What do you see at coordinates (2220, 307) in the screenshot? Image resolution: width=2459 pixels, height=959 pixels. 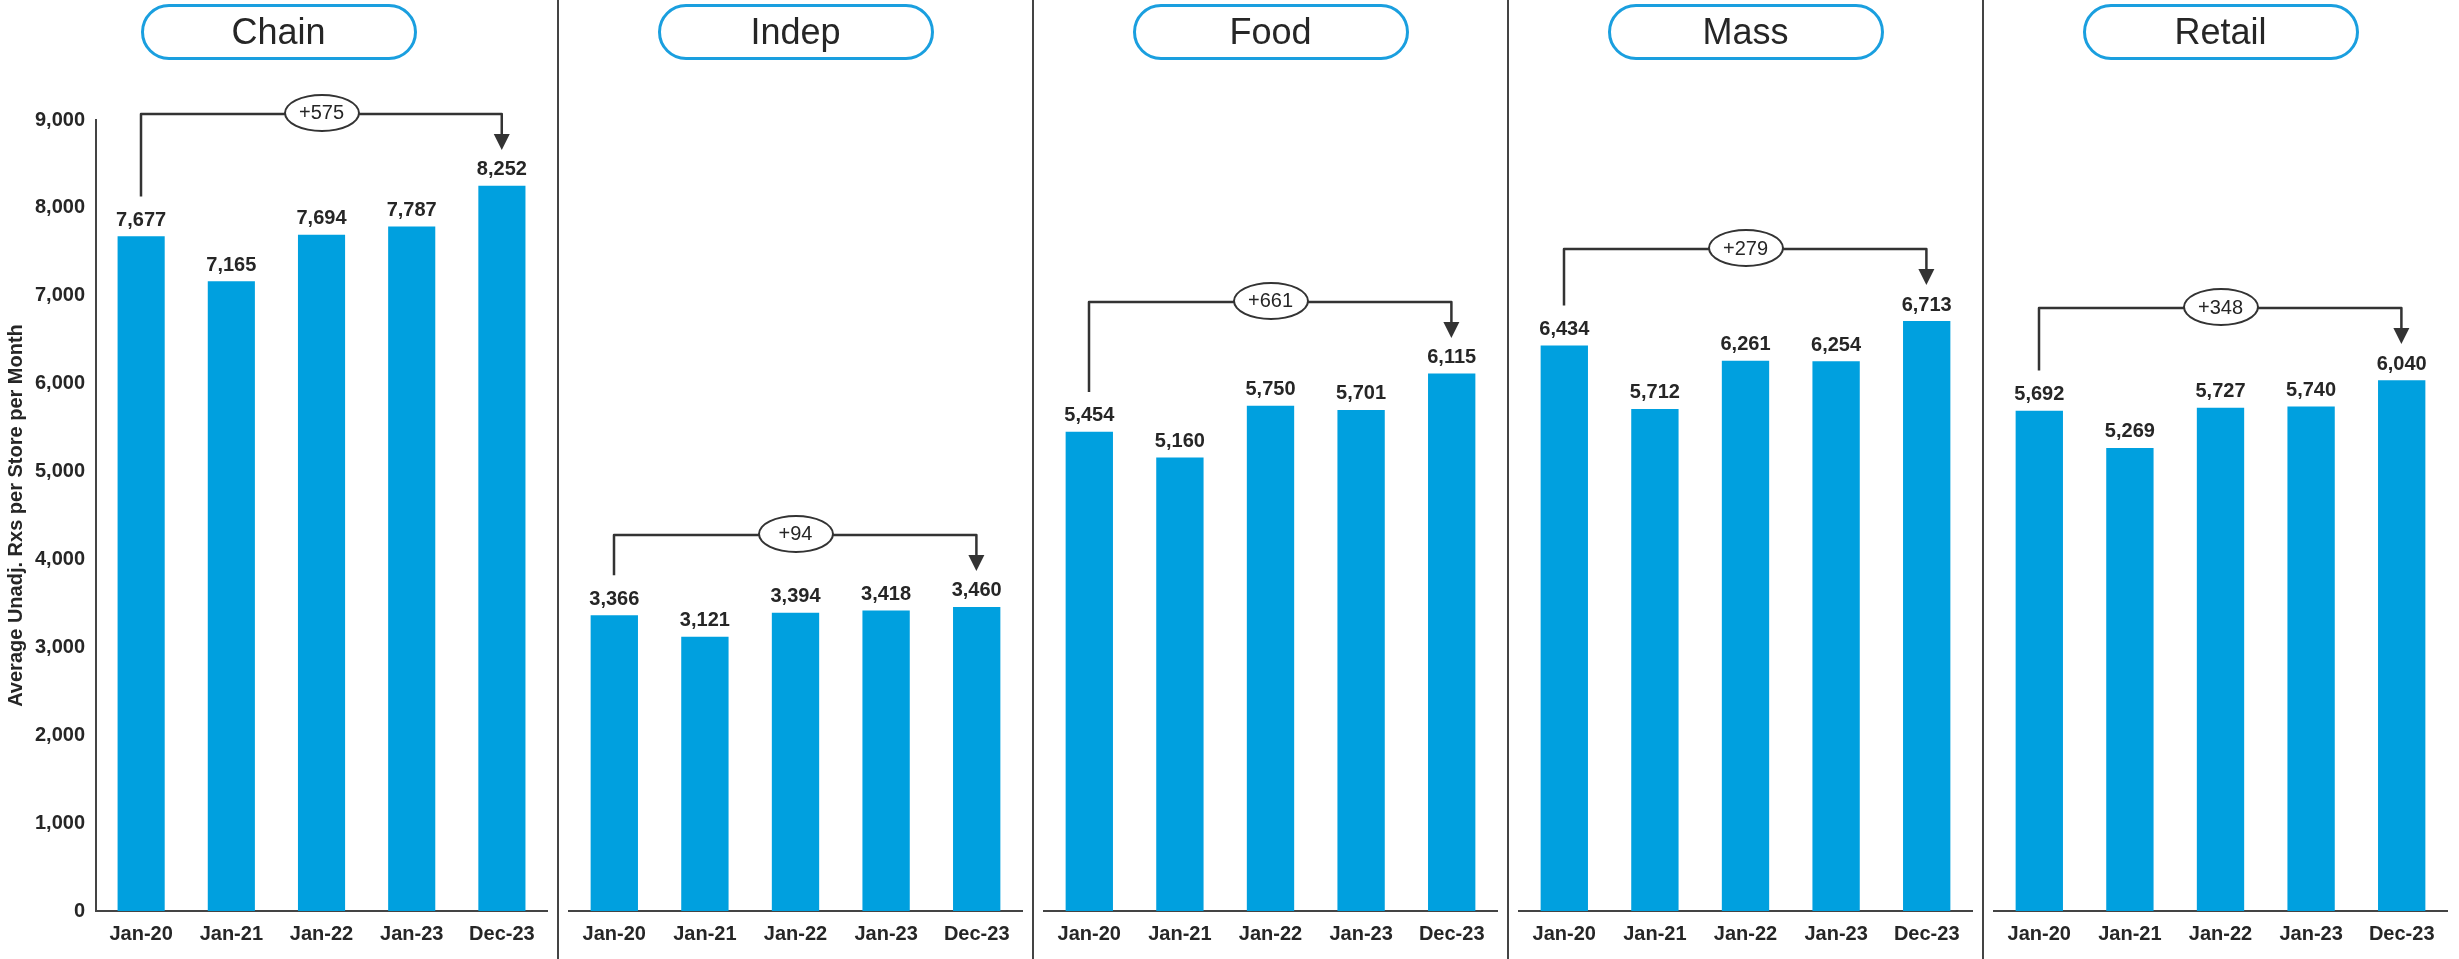 I see `annotation: +348` at bounding box center [2220, 307].